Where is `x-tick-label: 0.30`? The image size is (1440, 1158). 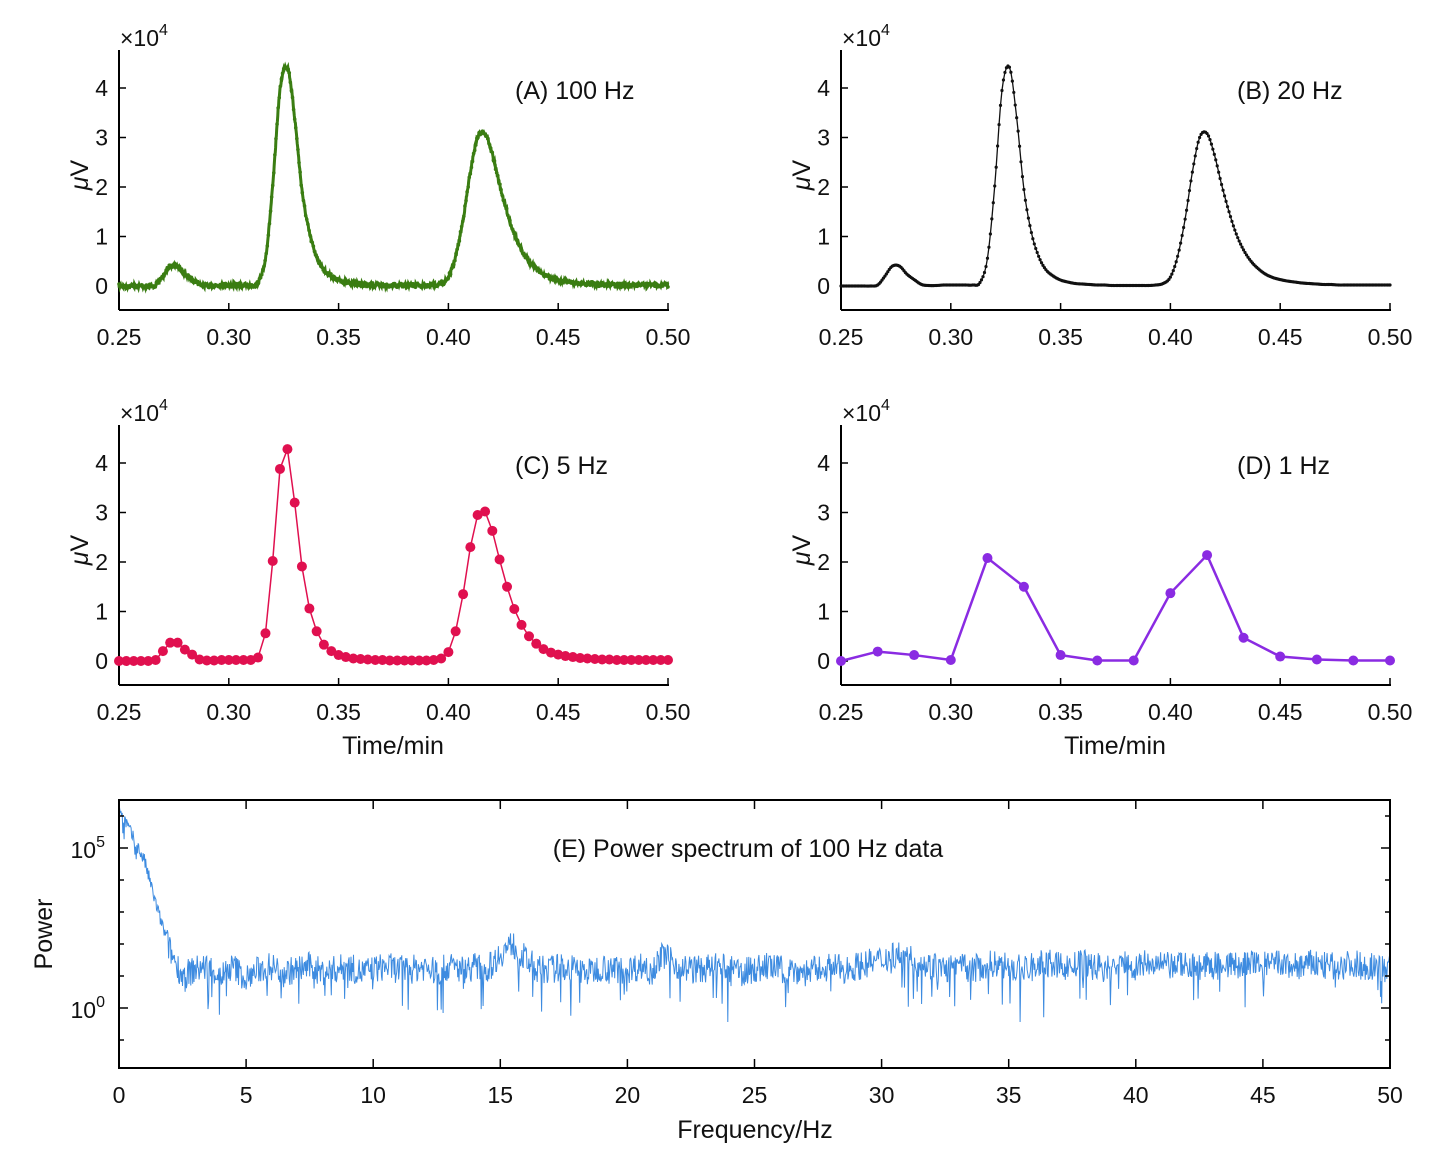 x-tick-label: 0.30 is located at coordinates (950, 337).